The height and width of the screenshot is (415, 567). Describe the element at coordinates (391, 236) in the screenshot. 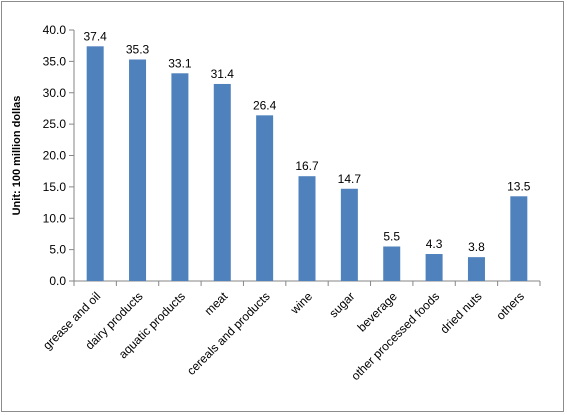

I see `data-label: 5.5` at that location.